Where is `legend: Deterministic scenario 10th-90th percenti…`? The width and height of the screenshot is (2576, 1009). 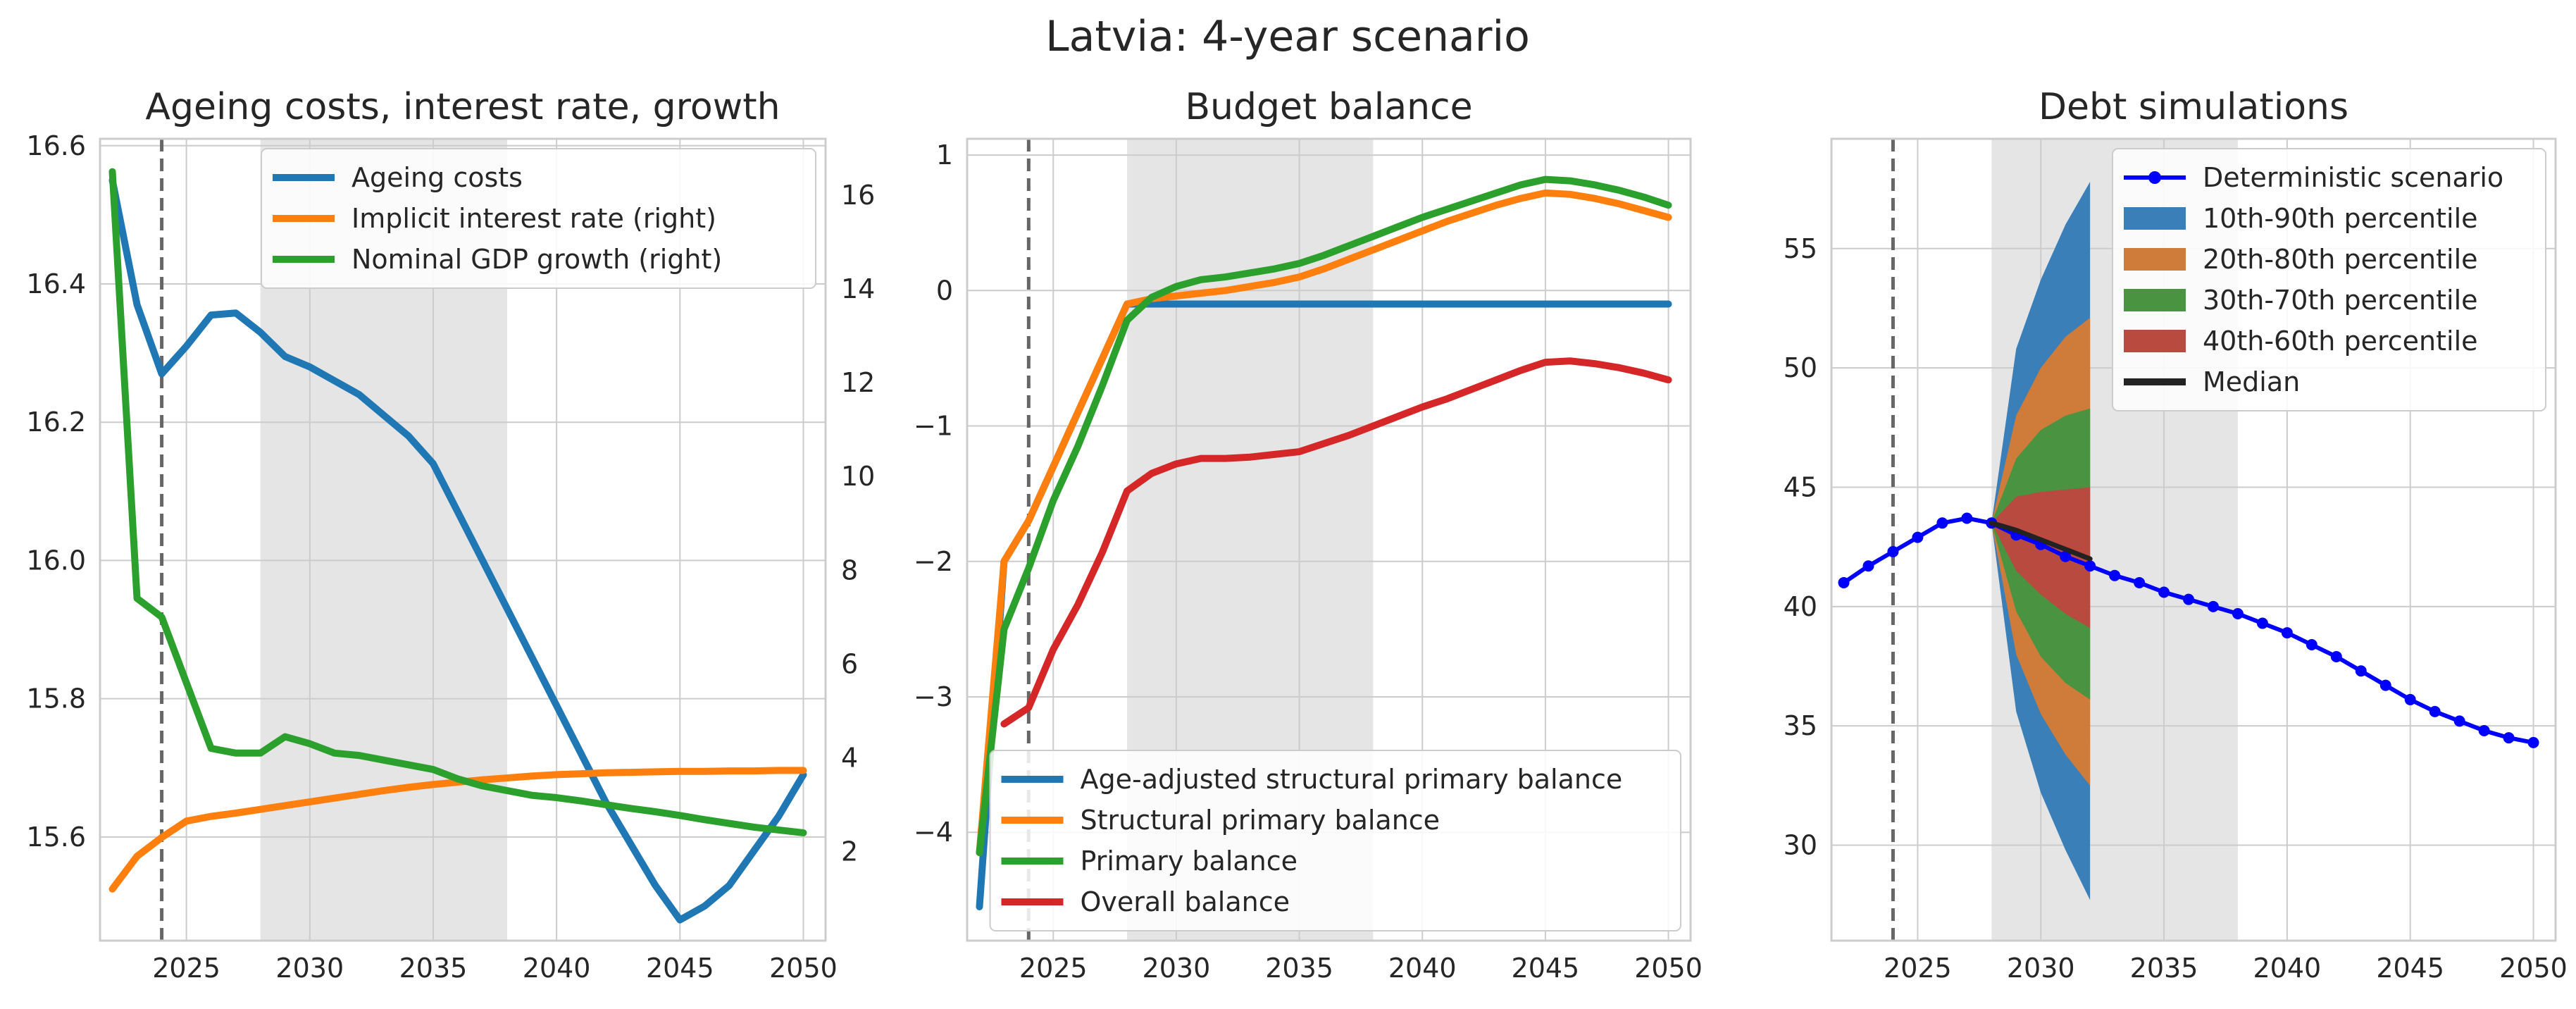
legend: Deterministic scenario 10th-90th percenti… is located at coordinates (2329, 279).